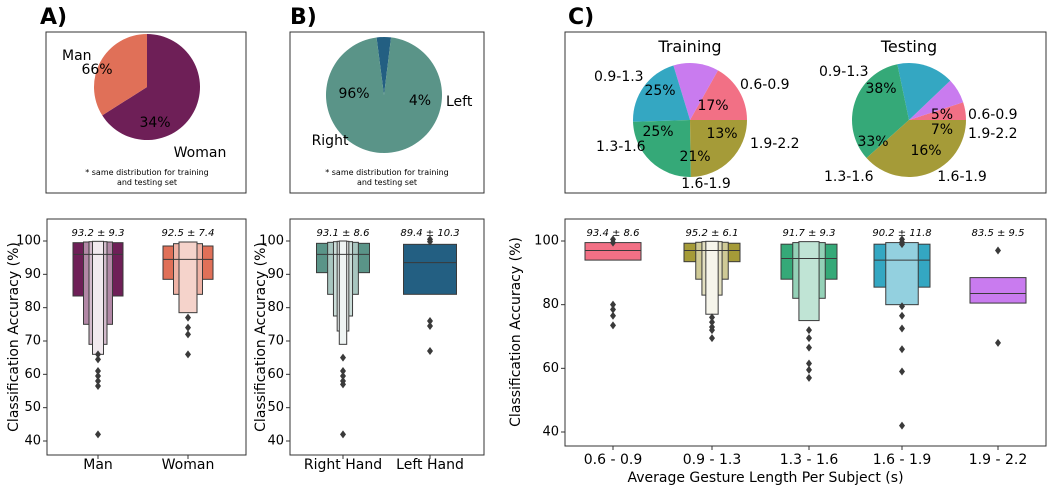  I want to click on boxen-gender-xtick-woman: Woman, so click(188, 465).